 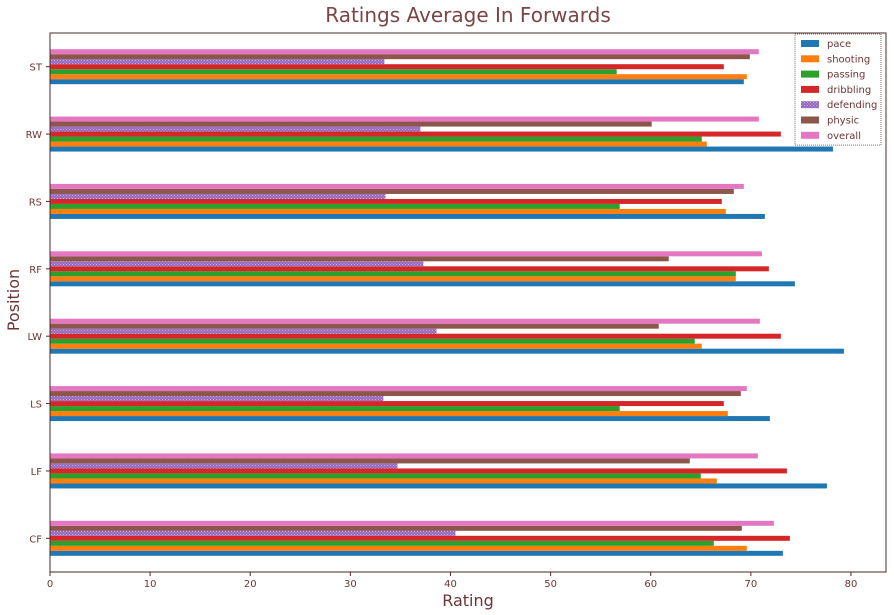 What do you see at coordinates (810, 59) in the screenshot?
I see `legend-swatch-shooting` at bounding box center [810, 59].